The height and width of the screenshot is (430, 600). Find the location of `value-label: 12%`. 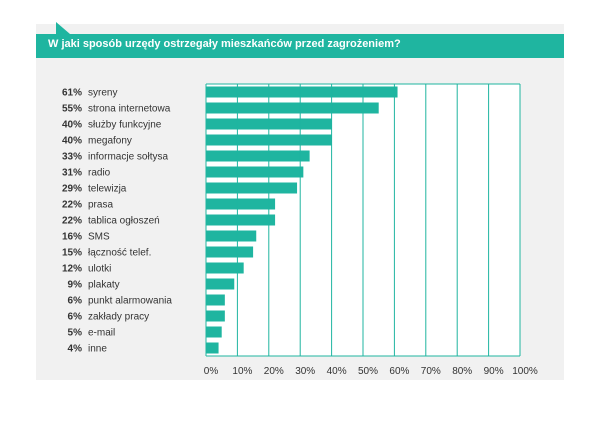

value-label: 12% is located at coordinates (72, 269).